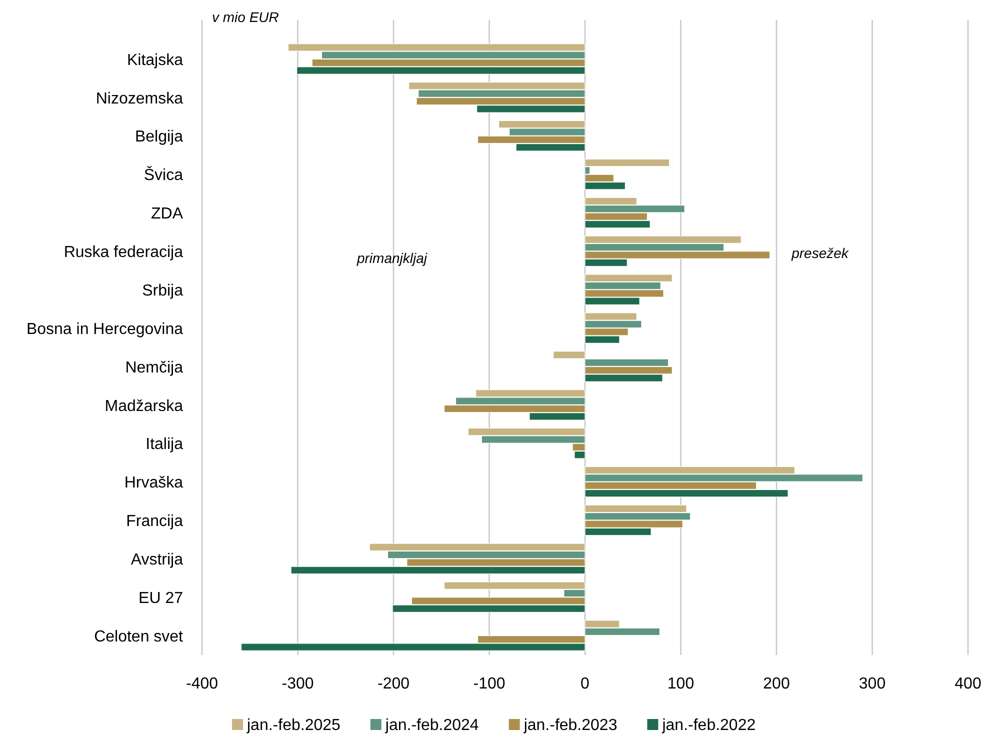 Image resolution: width=985 pixels, height=740 pixels. Describe the element at coordinates (124, 253) in the screenshot. I see `y-tick-label: Ruska federacija` at that location.